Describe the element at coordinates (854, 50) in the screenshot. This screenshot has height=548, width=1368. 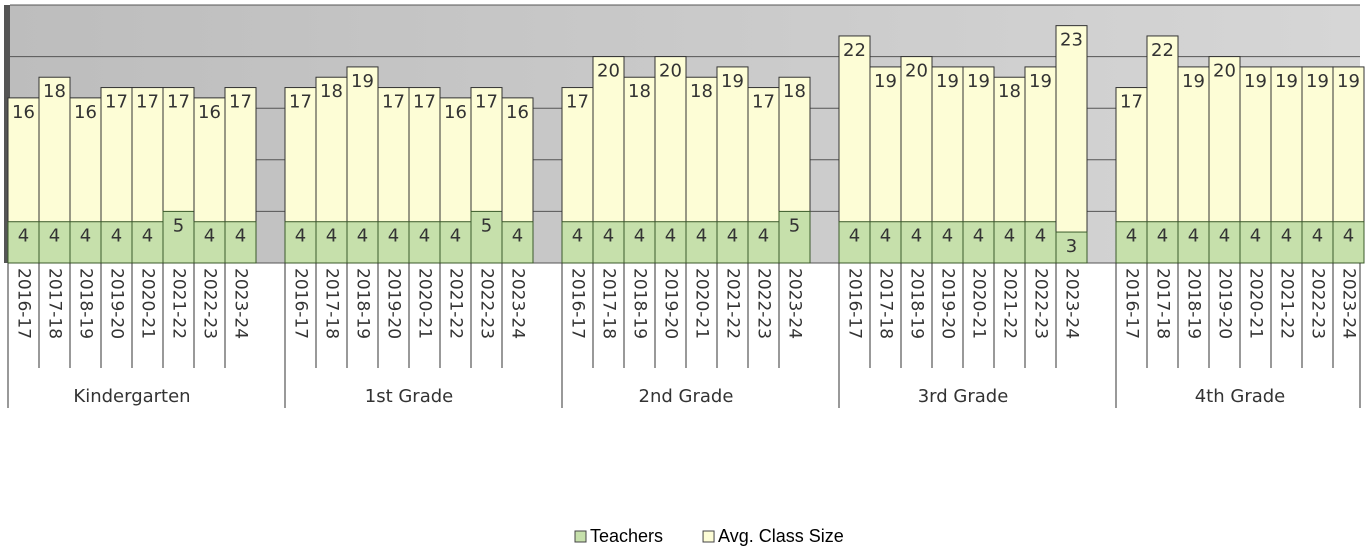
I see `value-label: 22` at that location.